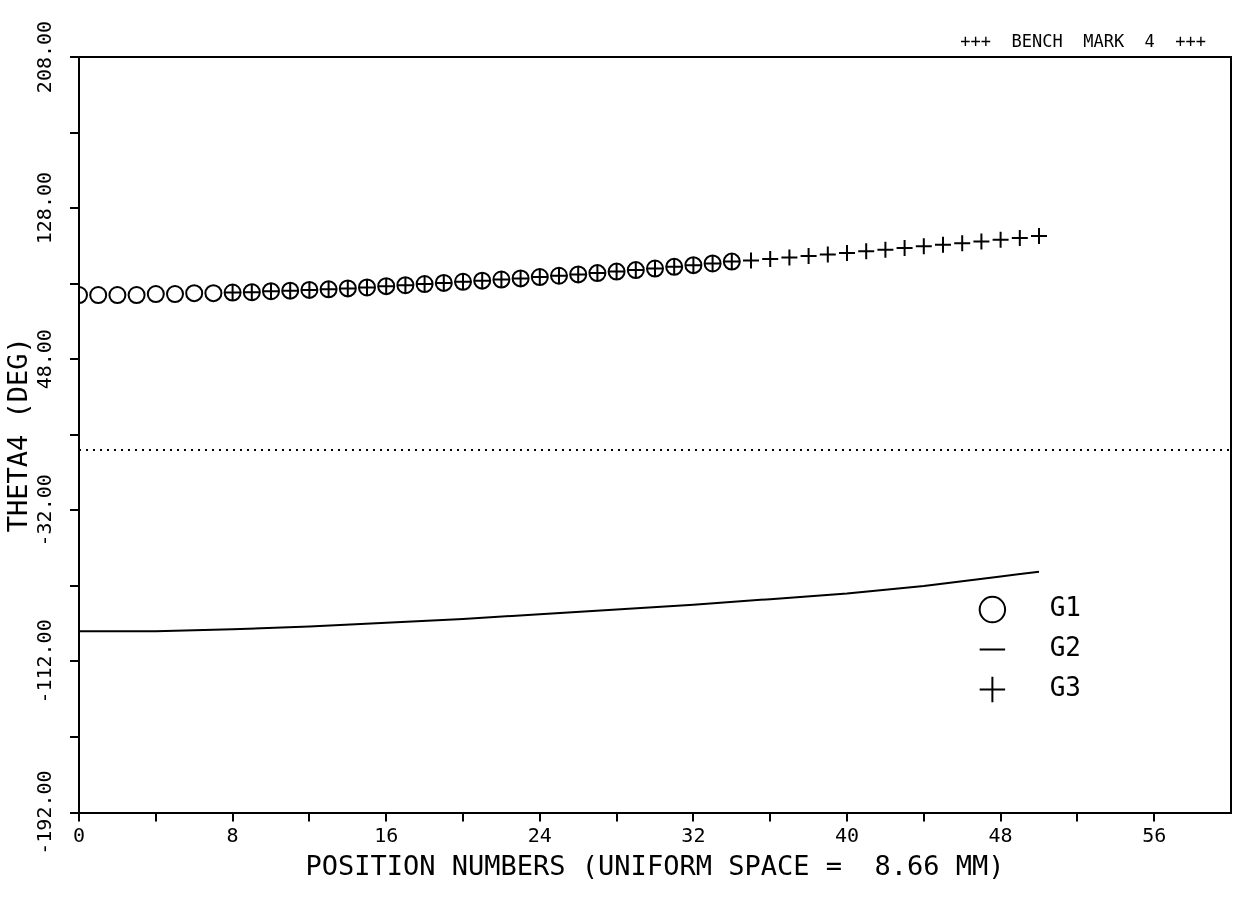 This screenshot has width=1241, height=898. What do you see at coordinates (1050, 647) in the screenshot?
I see `legend-label: G2` at bounding box center [1050, 647].